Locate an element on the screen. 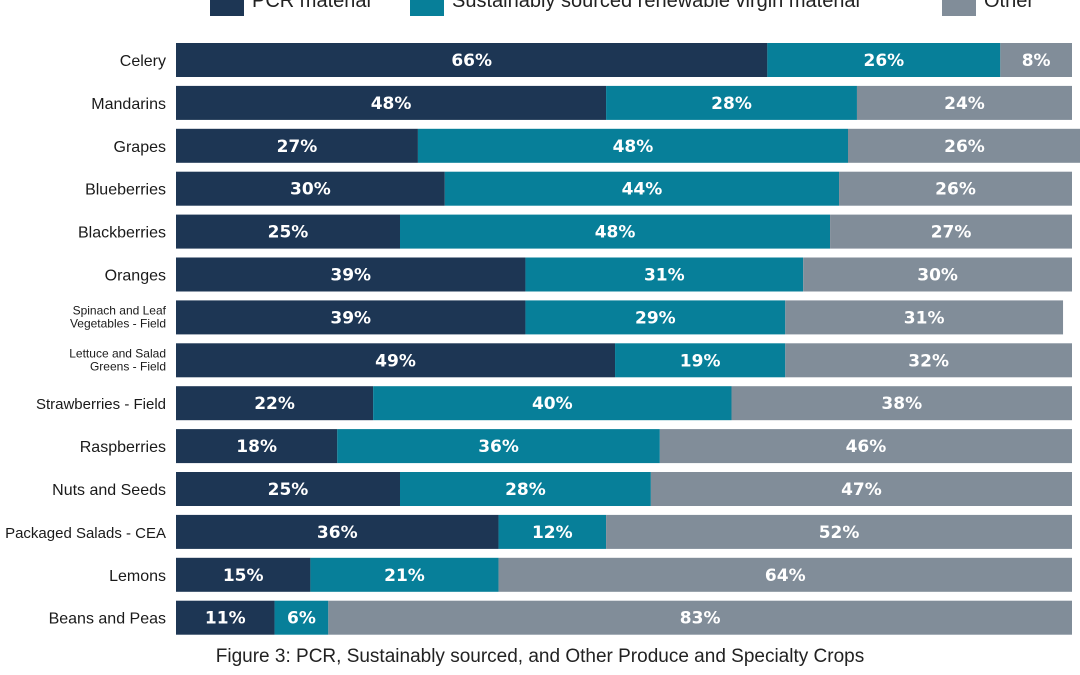 This screenshot has width=1080, height=675. category-label: Packaged Salads - CEA is located at coordinates (85, 533).